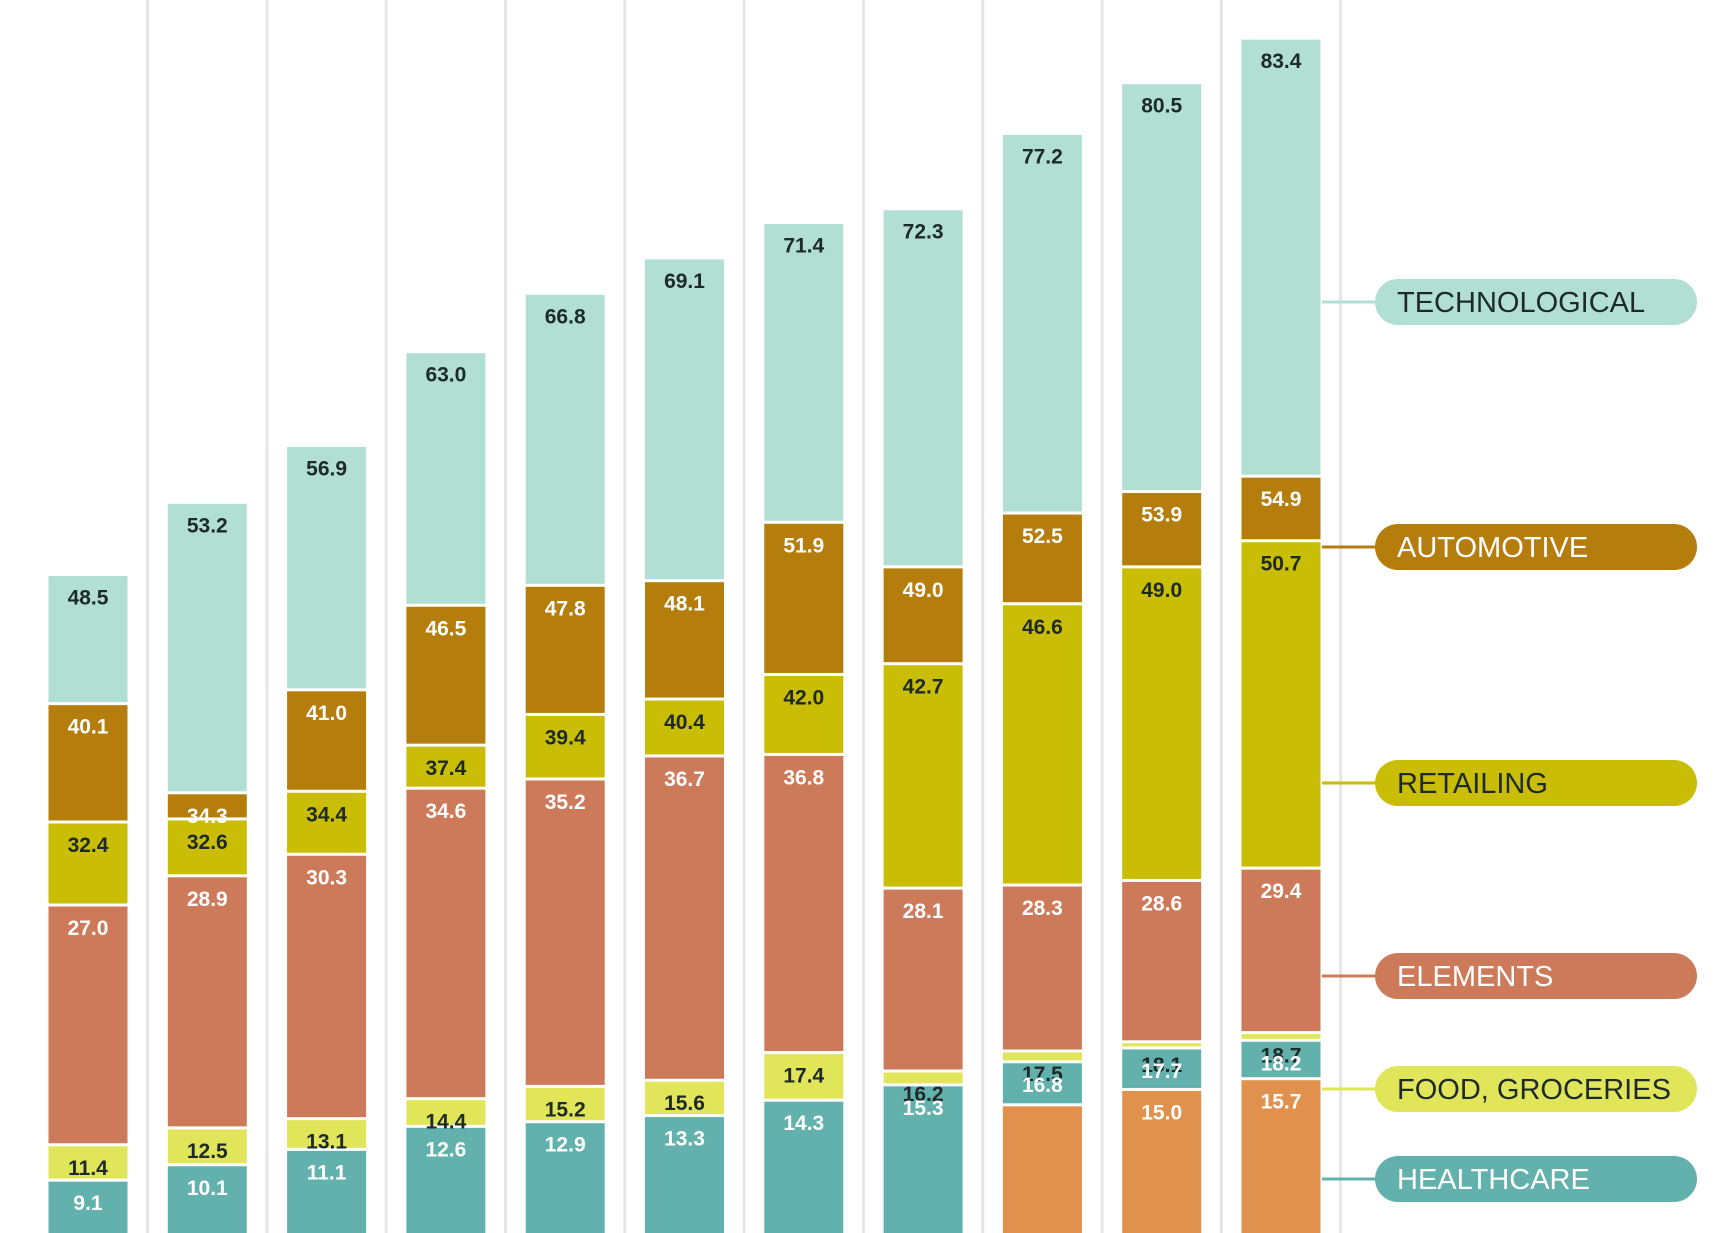 Image resolution: width=1736 pixels, height=1233 pixels. I want to click on data-label: 50.7, so click(1281, 564).